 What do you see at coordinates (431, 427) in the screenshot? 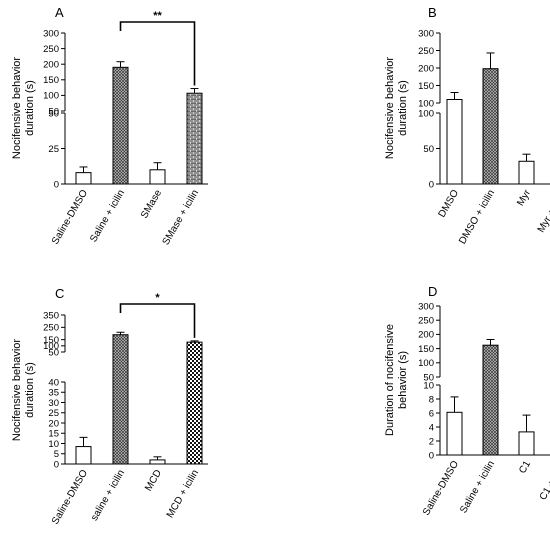
I see `y-tick-label: 4` at bounding box center [431, 427].